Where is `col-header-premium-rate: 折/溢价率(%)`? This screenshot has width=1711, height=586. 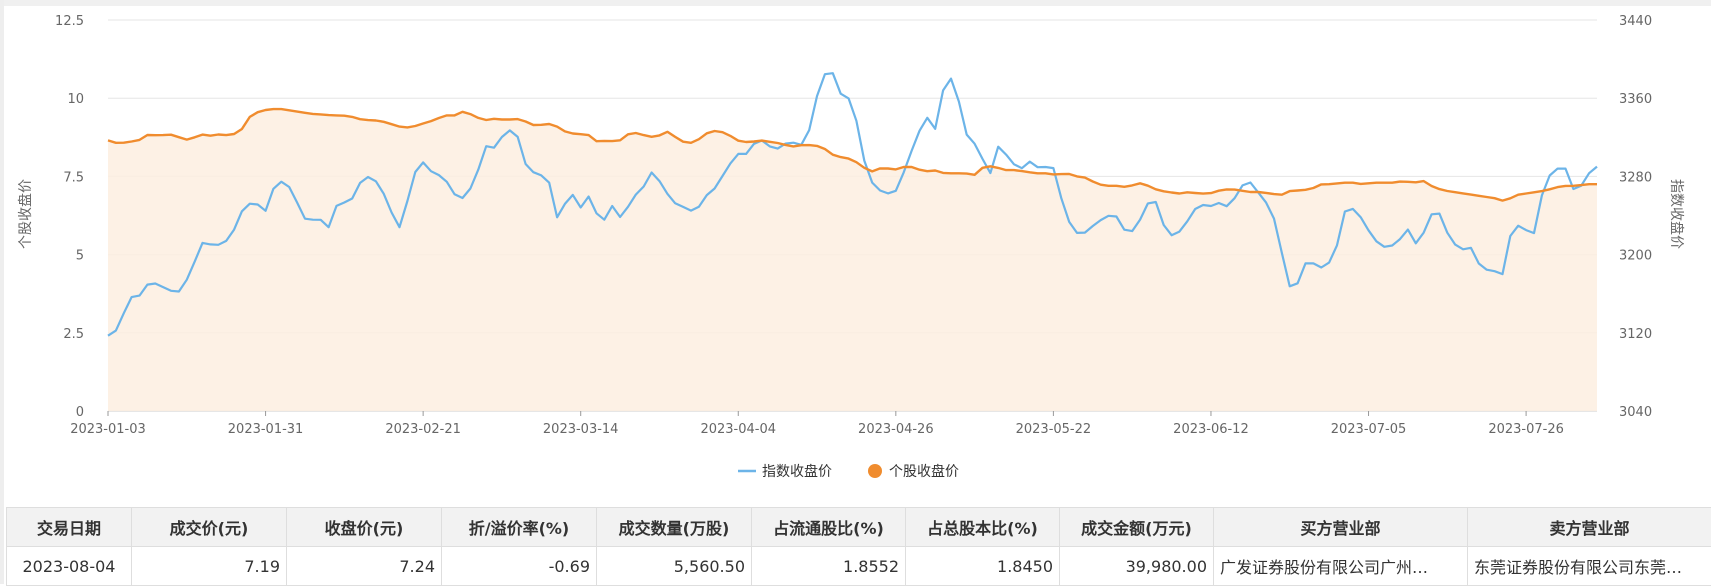
col-header-premium-rate: 折/溢价率(%) is located at coordinates (519, 527).